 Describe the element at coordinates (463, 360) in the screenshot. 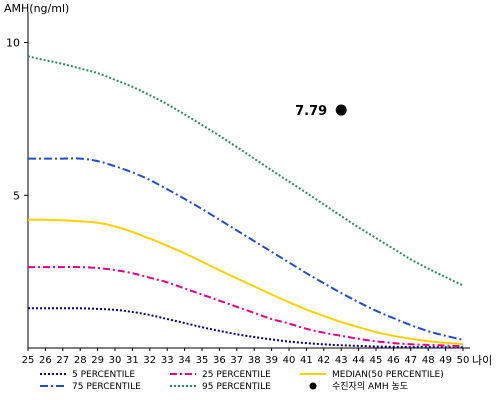

I see `x-tick-label: 50` at that location.